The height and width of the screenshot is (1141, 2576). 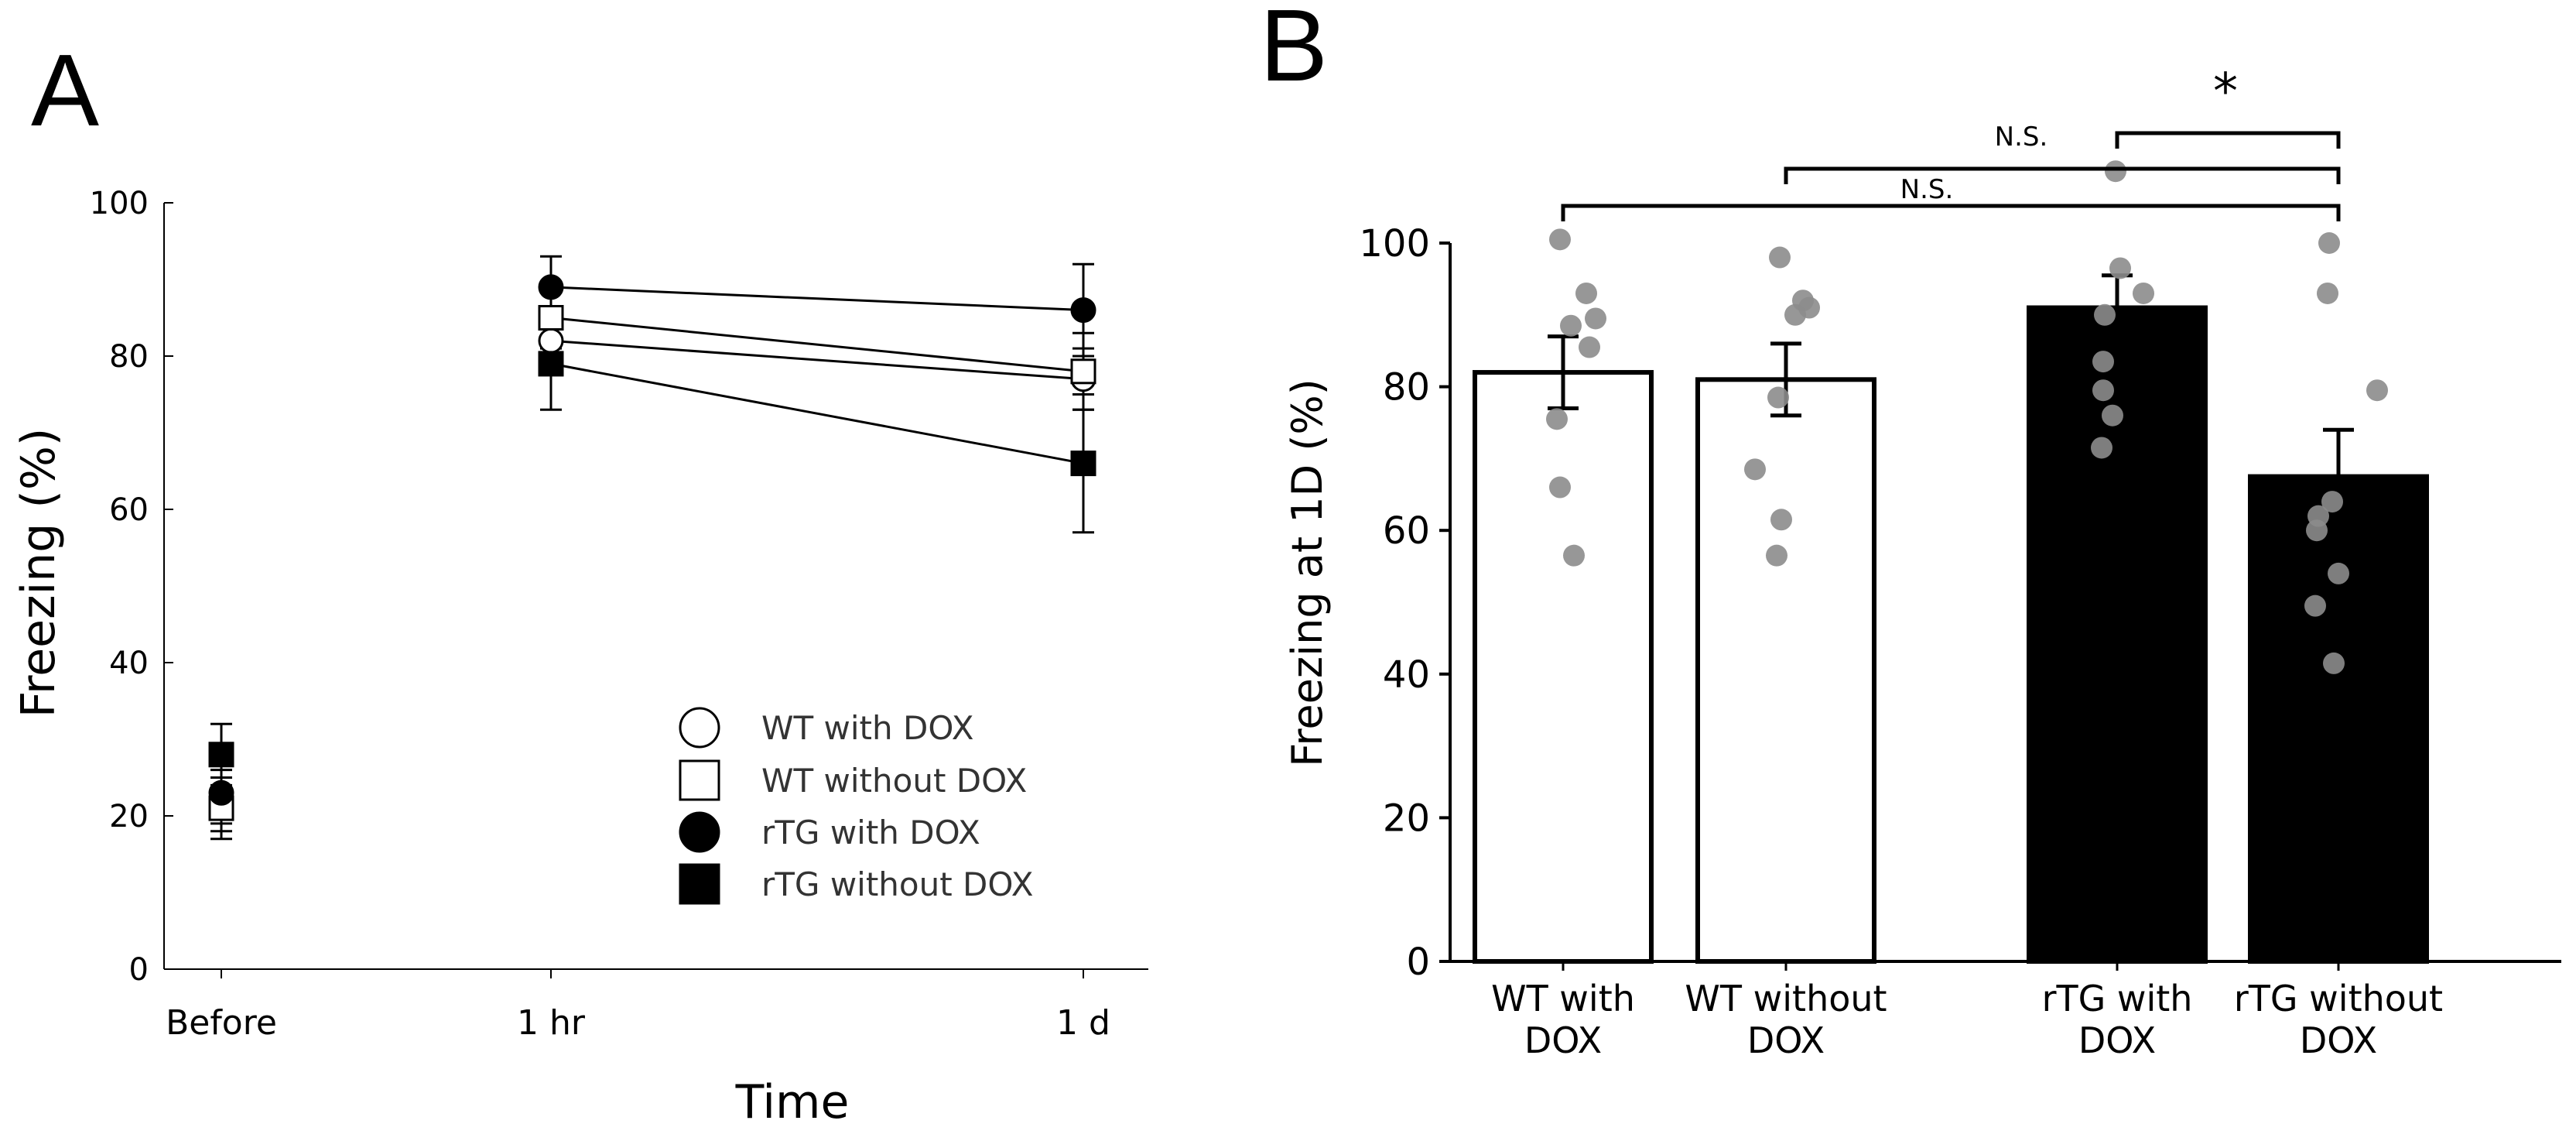 What do you see at coordinates (1951, 399) in the screenshot?
I see `panel-b-error-bars` at bounding box center [1951, 399].